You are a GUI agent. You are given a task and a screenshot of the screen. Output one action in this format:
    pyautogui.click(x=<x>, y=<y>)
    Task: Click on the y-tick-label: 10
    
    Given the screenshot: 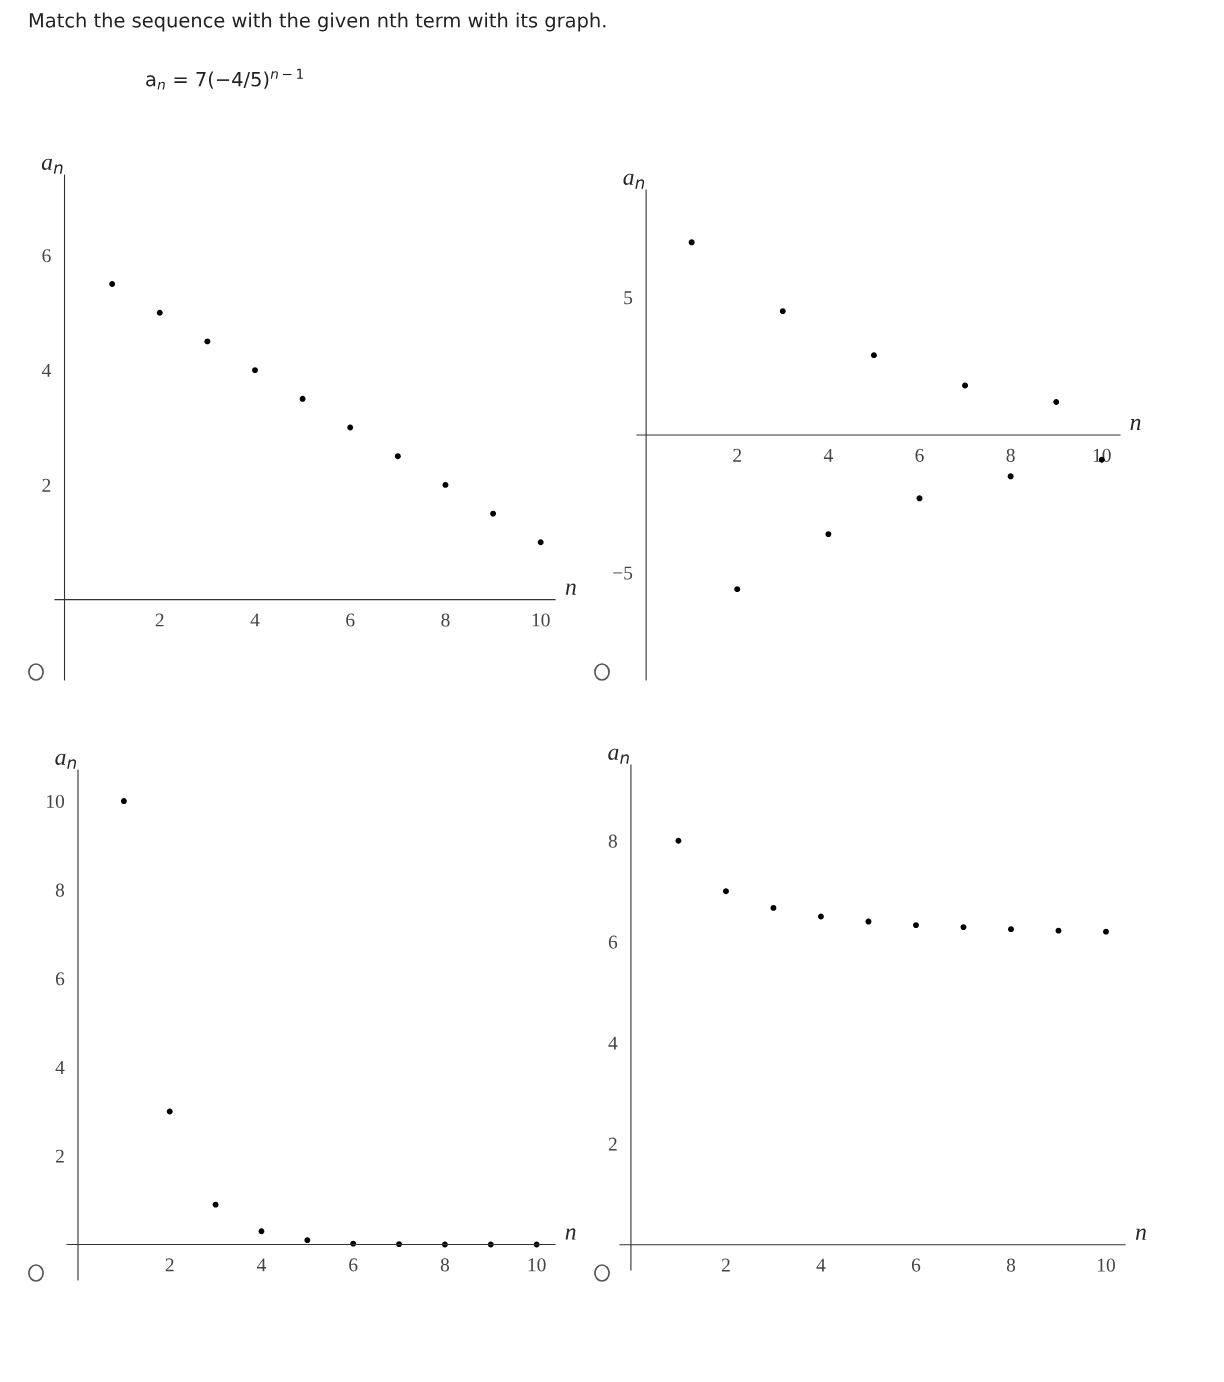 What is the action you would take?
    pyautogui.click(x=56, y=801)
    